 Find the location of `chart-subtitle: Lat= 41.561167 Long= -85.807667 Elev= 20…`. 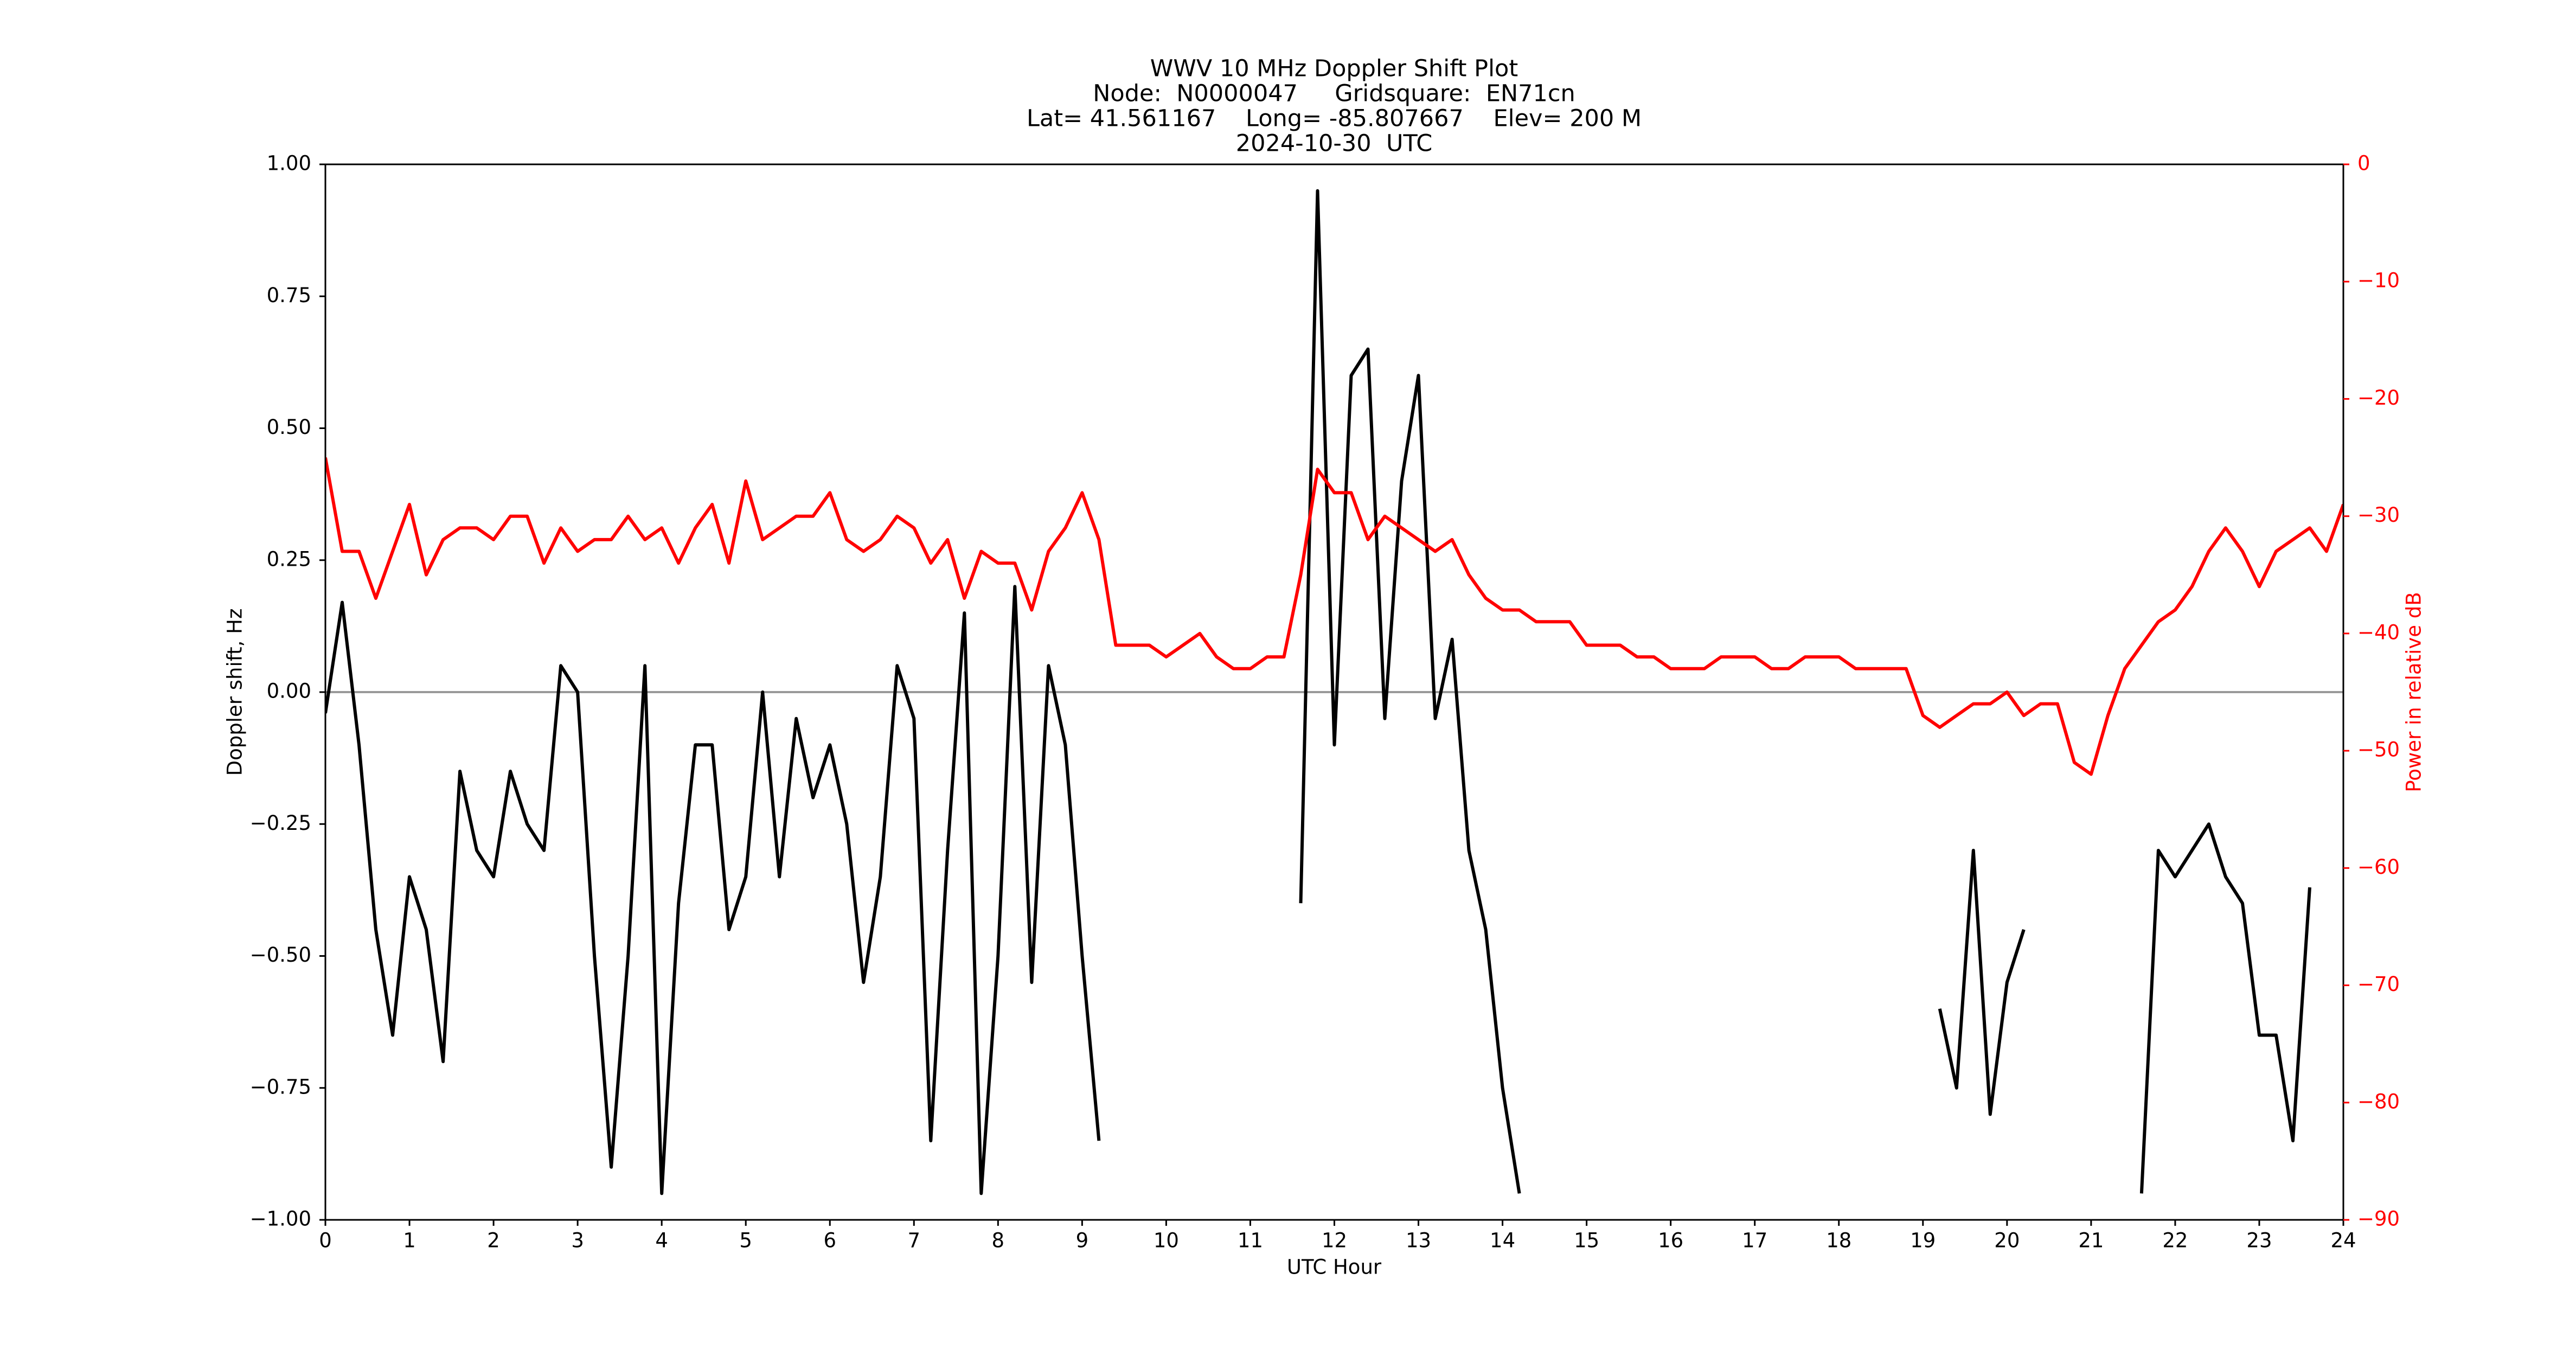

chart-subtitle: Lat= 41.561167 Long= -85.807667 Elev= 20… is located at coordinates (1334, 118).